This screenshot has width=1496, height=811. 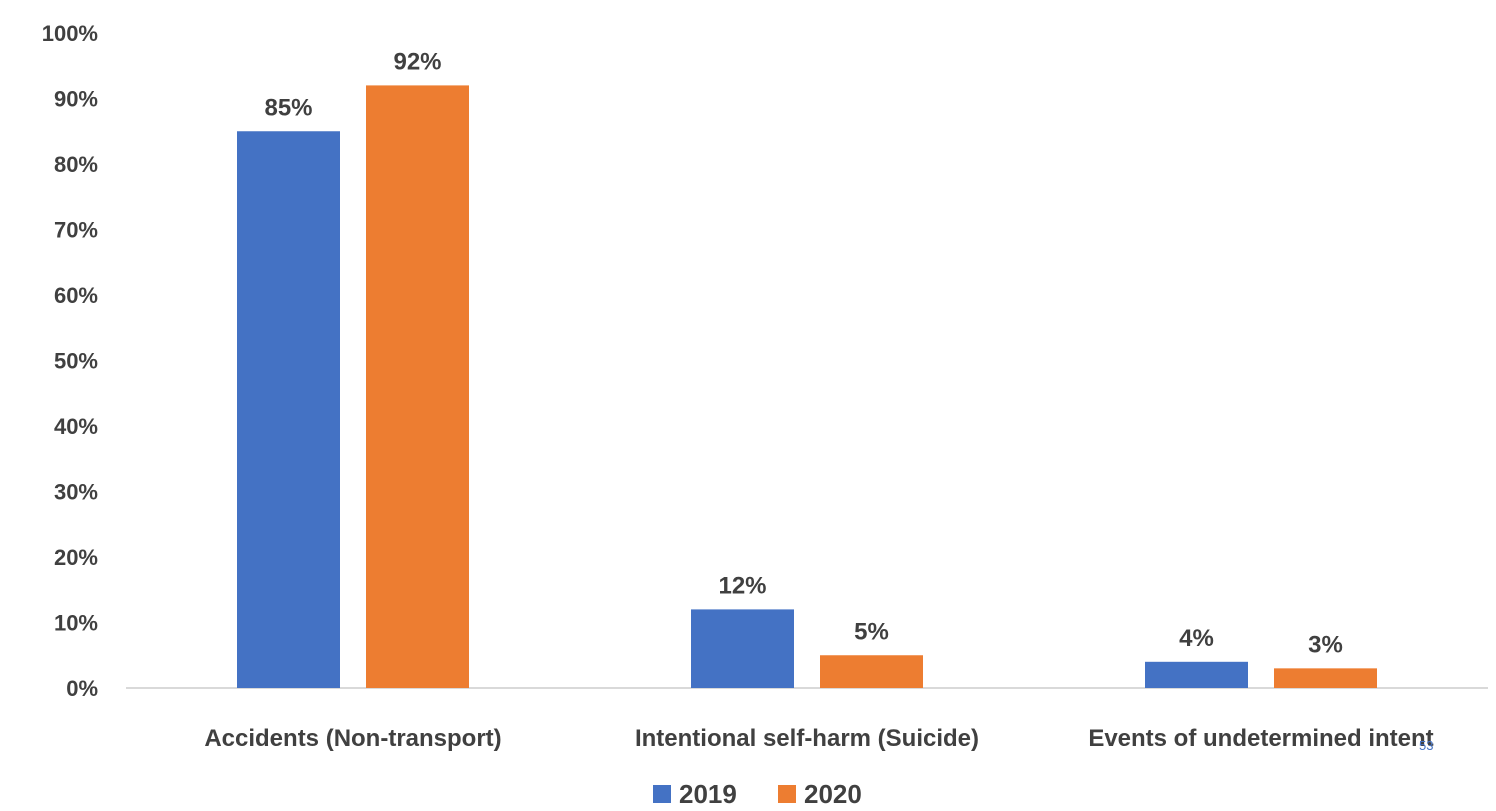 What do you see at coordinates (1325, 644) in the screenshot?
I see `data-label: 3%` at bounding box center [1325, 644].